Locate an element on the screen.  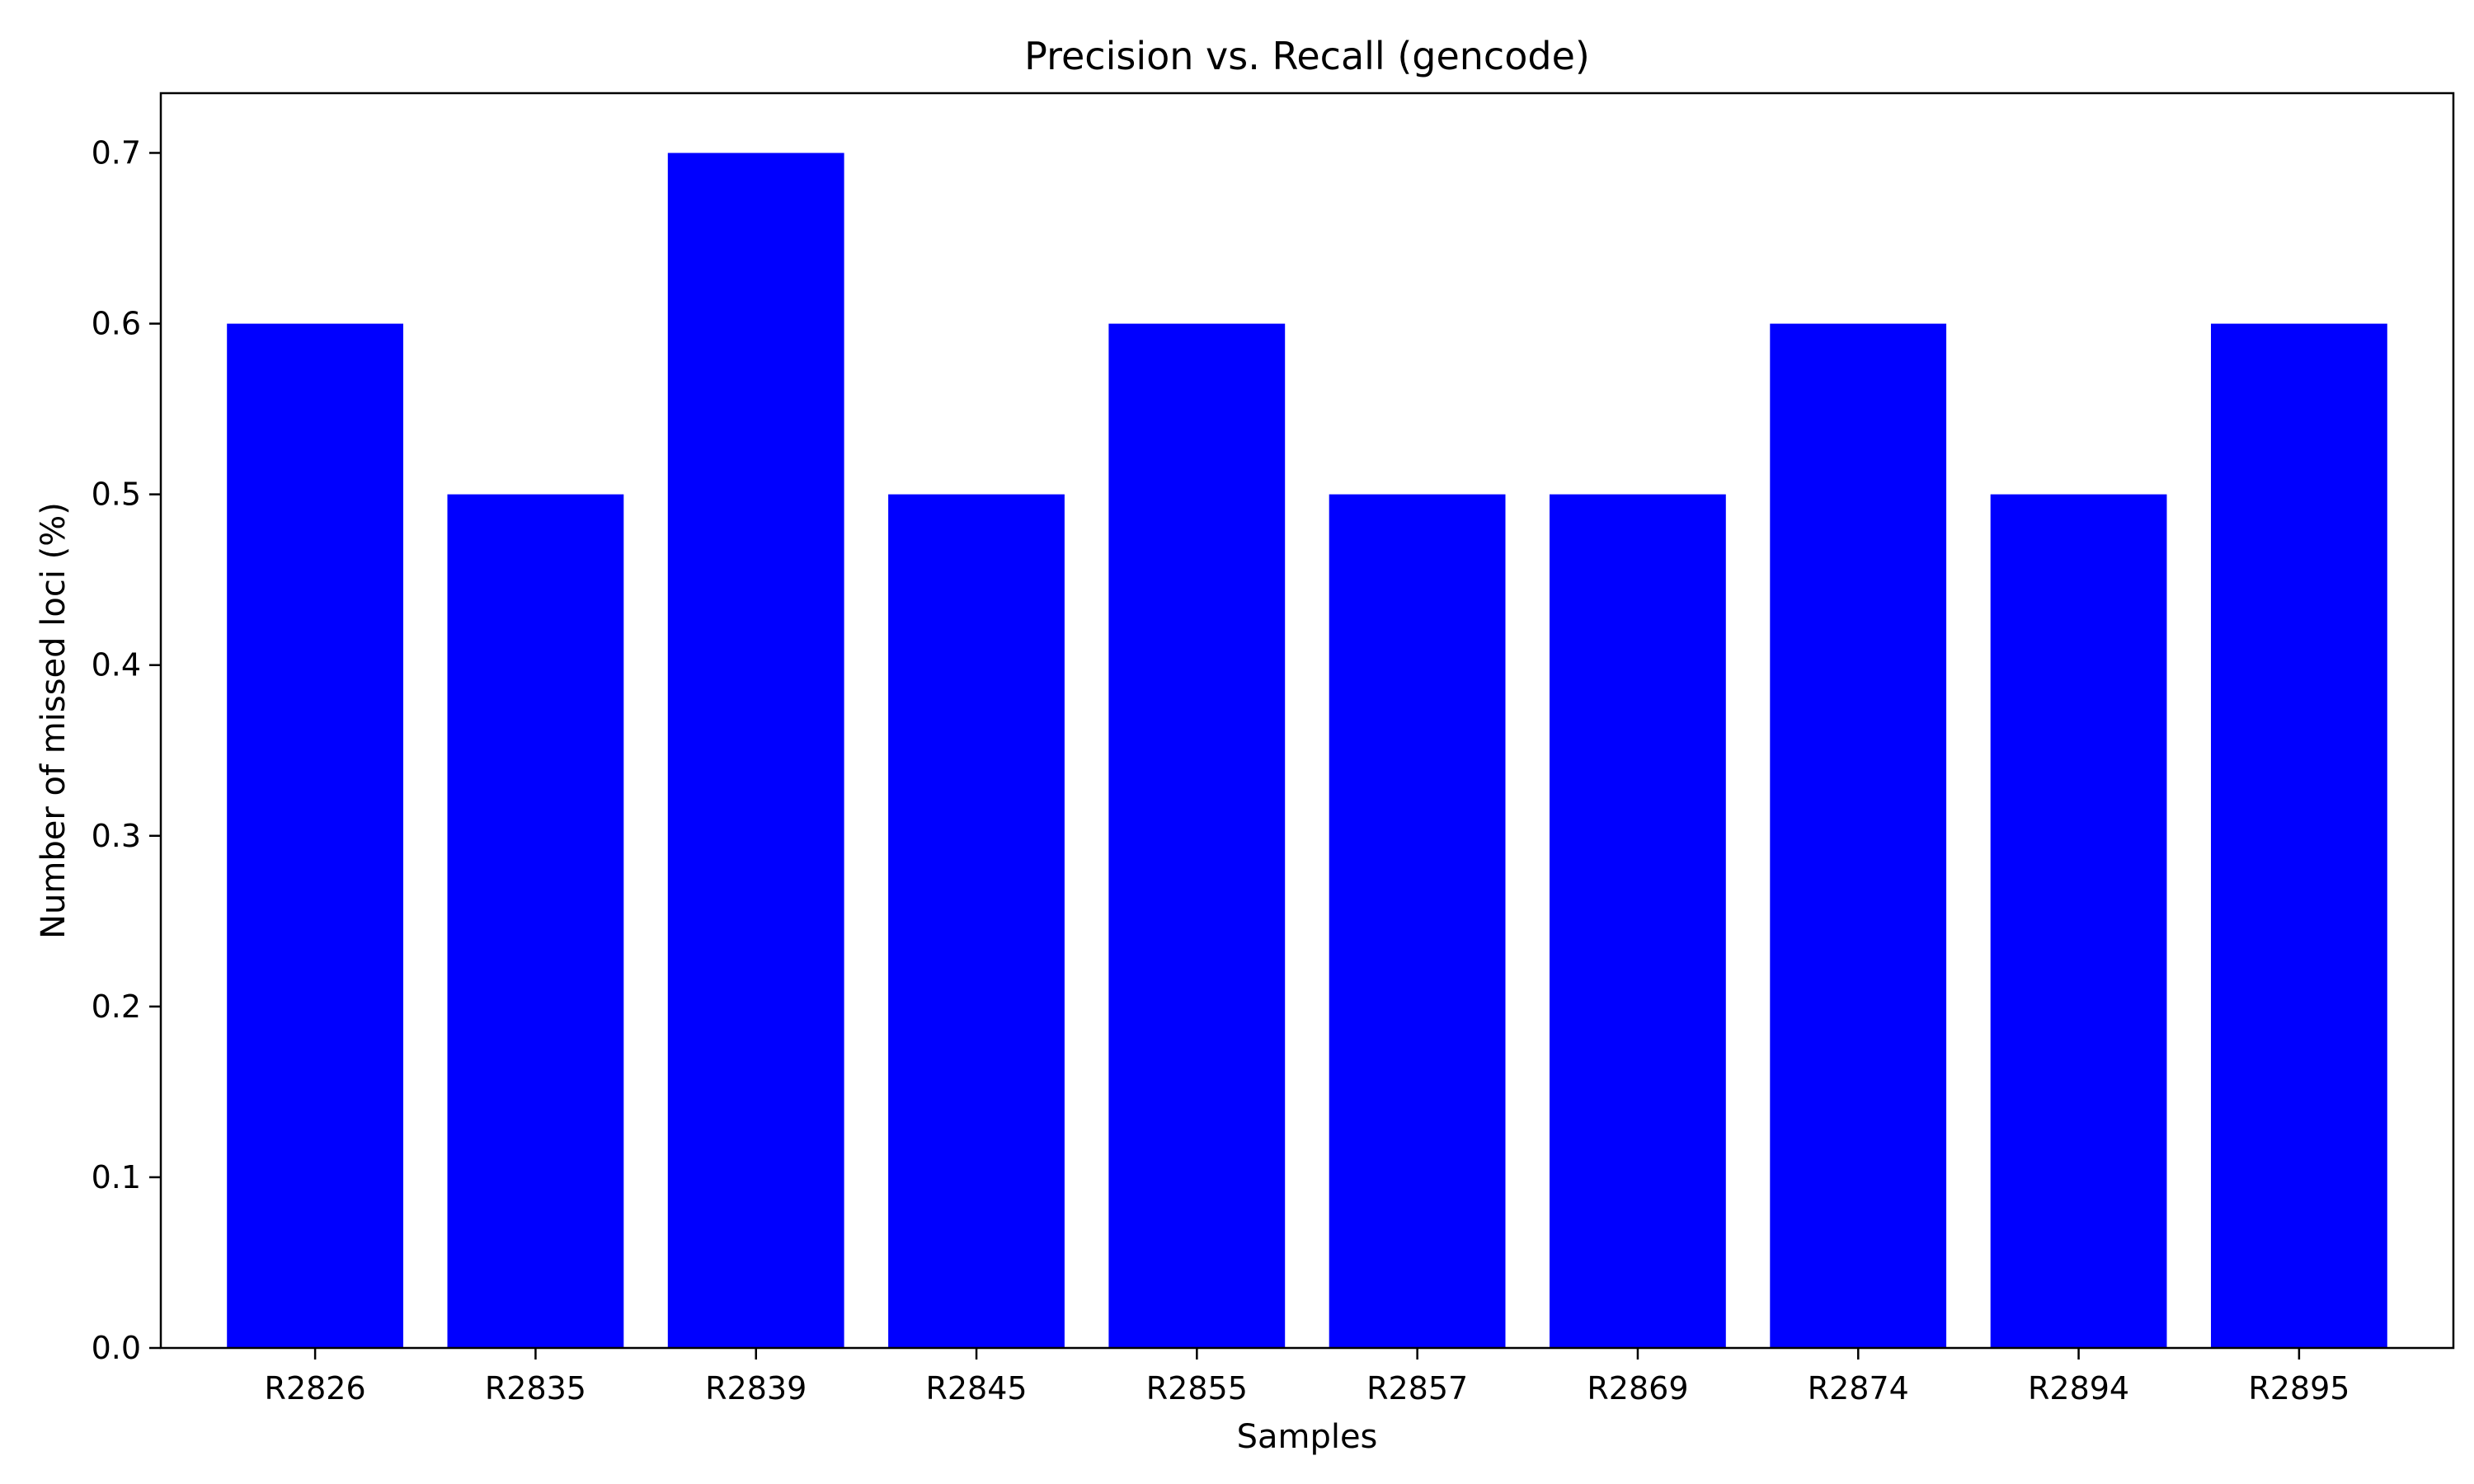
bar-R2839 is located at coordinates (755, 750).